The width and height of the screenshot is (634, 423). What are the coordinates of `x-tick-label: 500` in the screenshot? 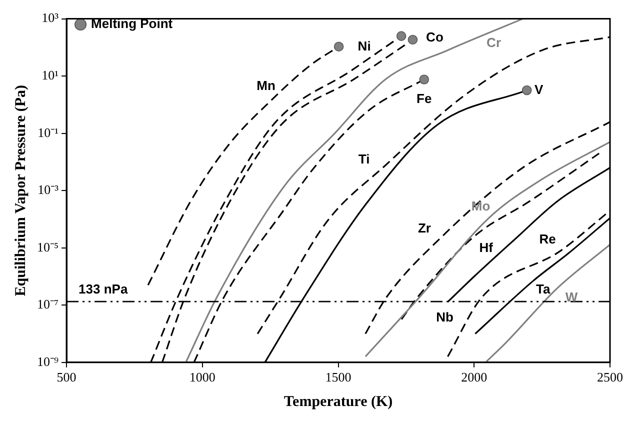 It's located at (66, 377).